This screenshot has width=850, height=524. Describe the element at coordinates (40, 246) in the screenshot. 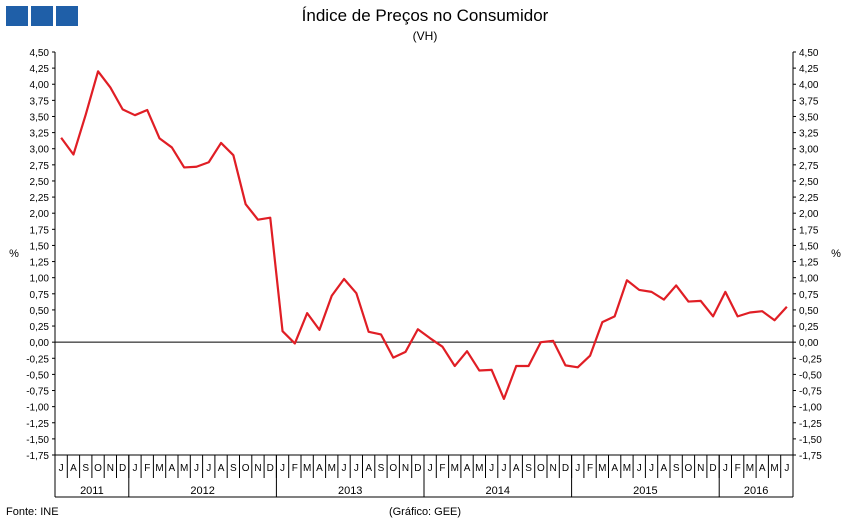

I see `y-tick-label-left: 1,50` at that location.